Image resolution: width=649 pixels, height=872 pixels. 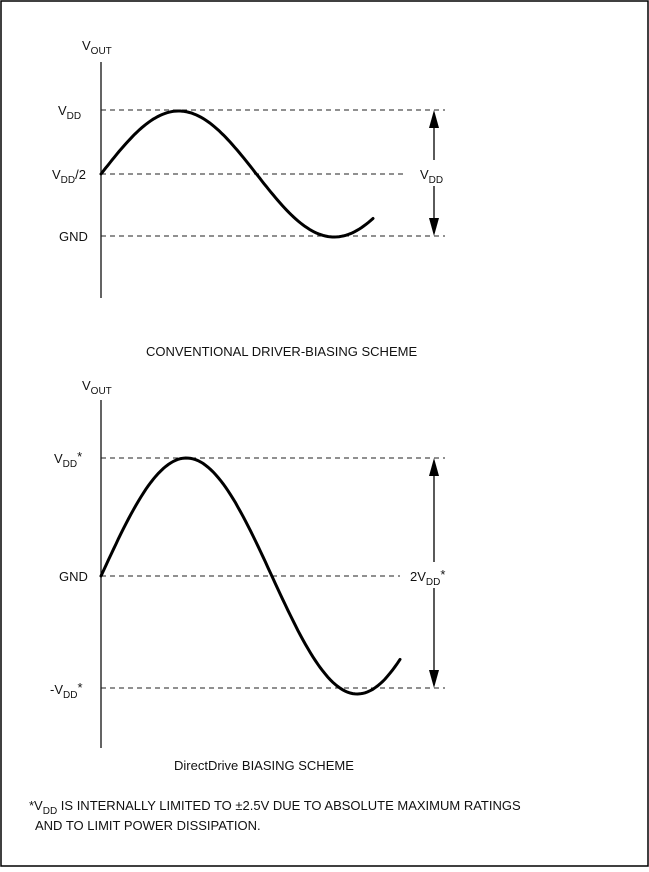 What do you see at coordinates (66, 690) in the screenshot?
I see `bottom-neg-vdd-label: -VDD*` at bounding box center [66, 690].